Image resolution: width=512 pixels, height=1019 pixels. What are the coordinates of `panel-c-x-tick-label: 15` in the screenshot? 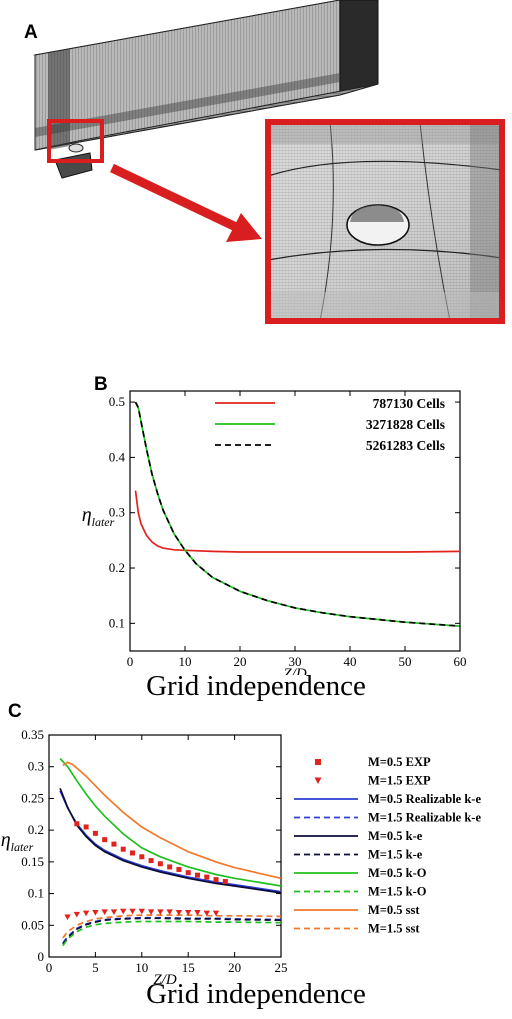 It's located at (188, 967).